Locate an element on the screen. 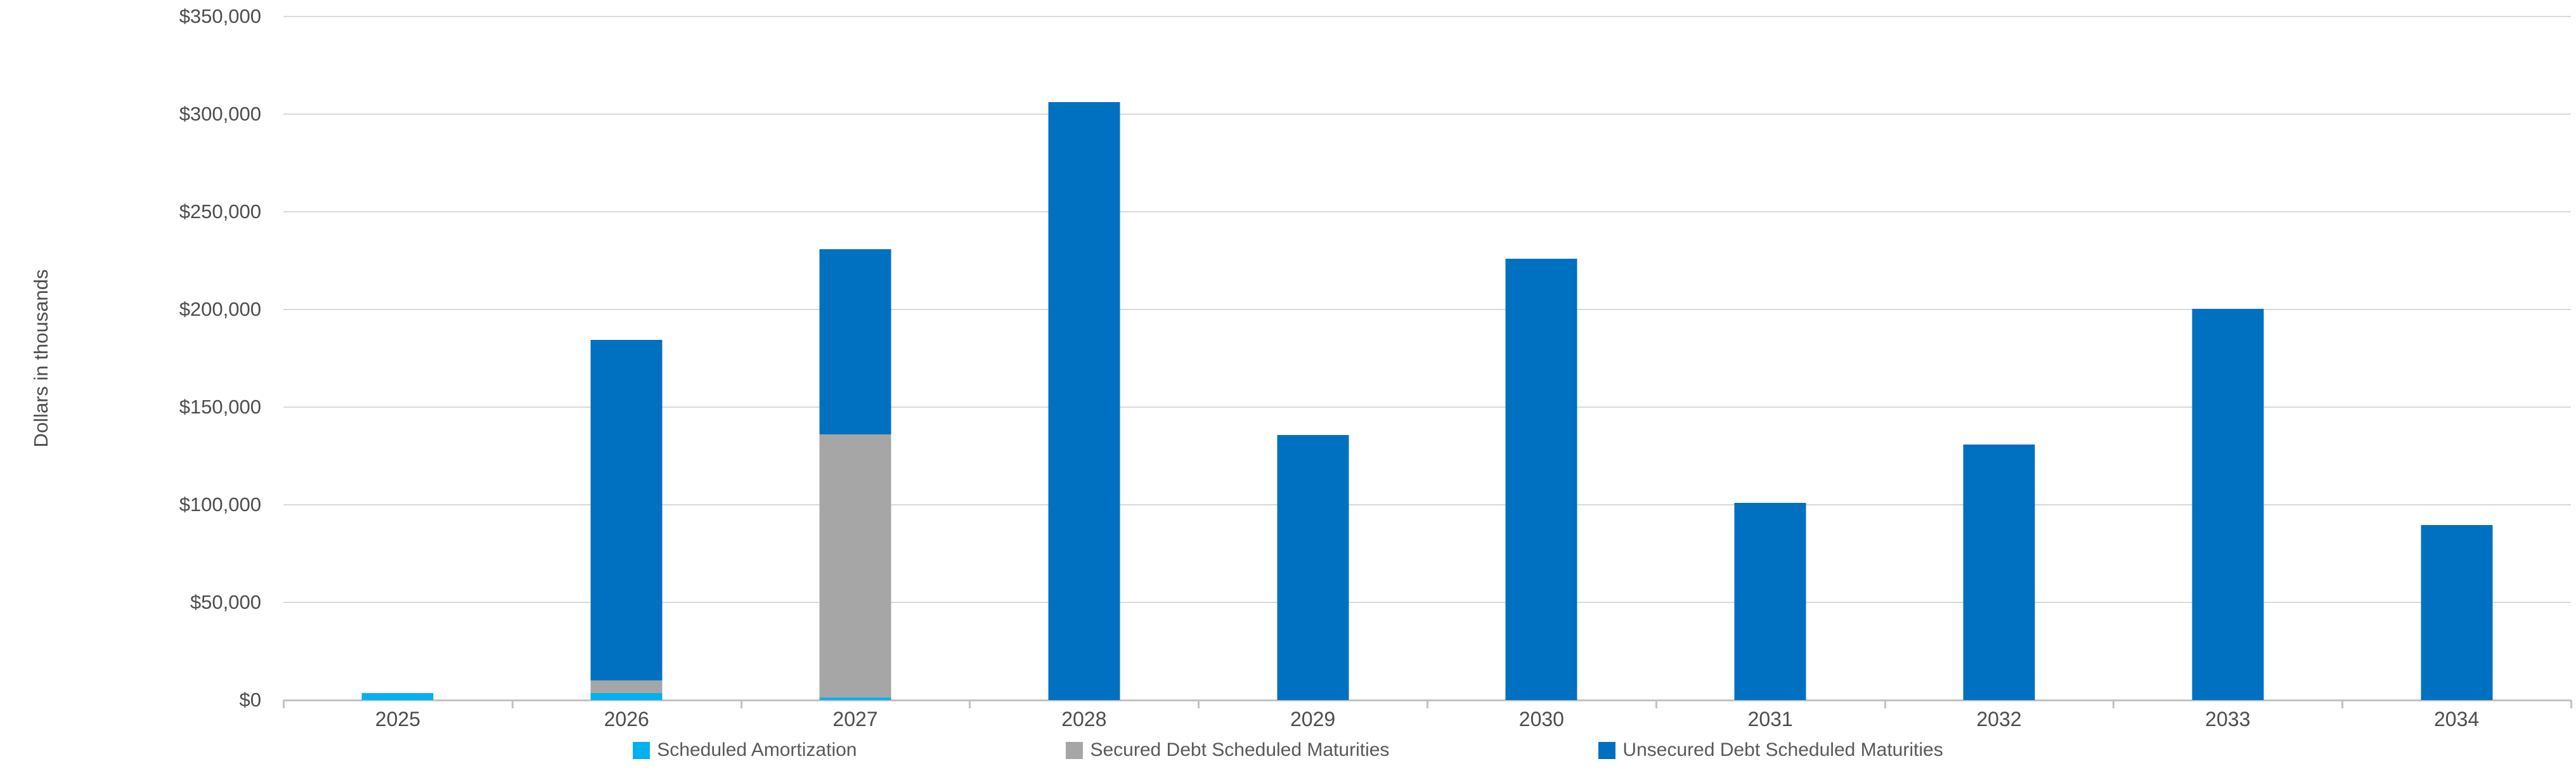 The width and height of the screenshot is (2576, 773). bar-2033 is located at coordinates (2228, 504).